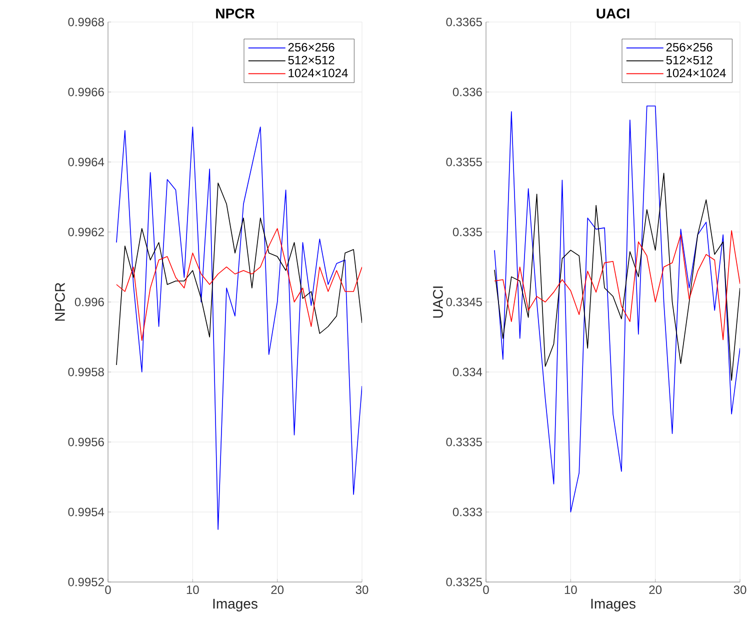  I want to click on y-tick-label: 0.334, so click(467, 372).